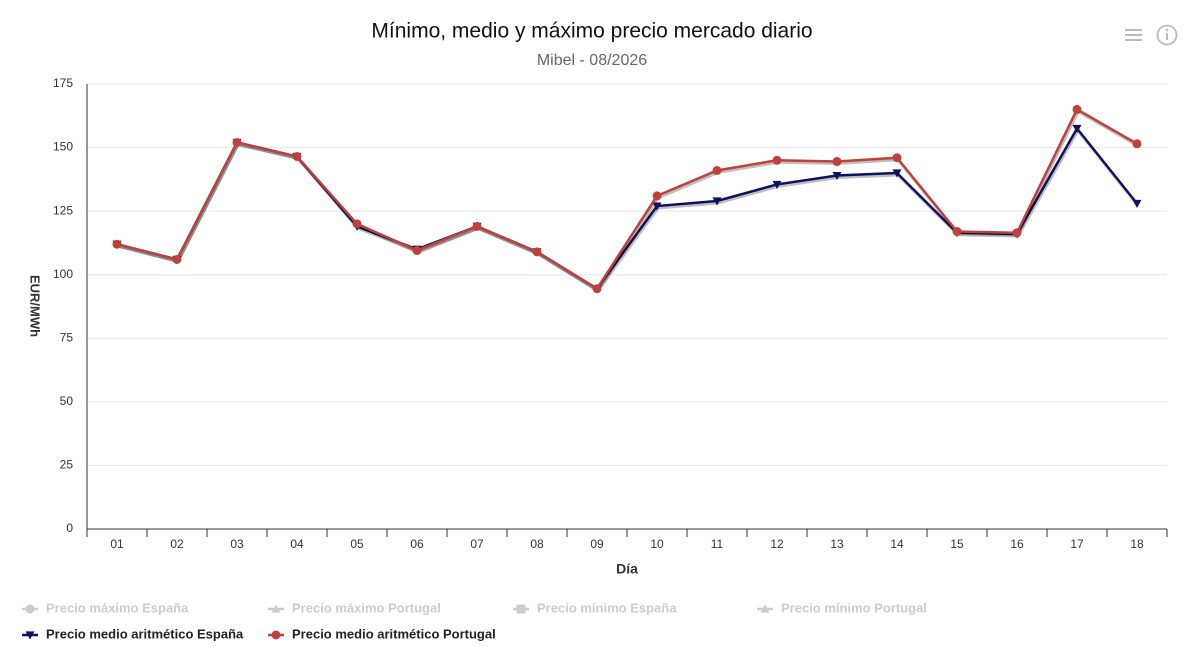 Image resolution: width=1200 pixels, height=647 pixels. Describe the element at coordinates (35, 306) in the screenshot. I see `y-axis-label: EUR/MWh` at that location.